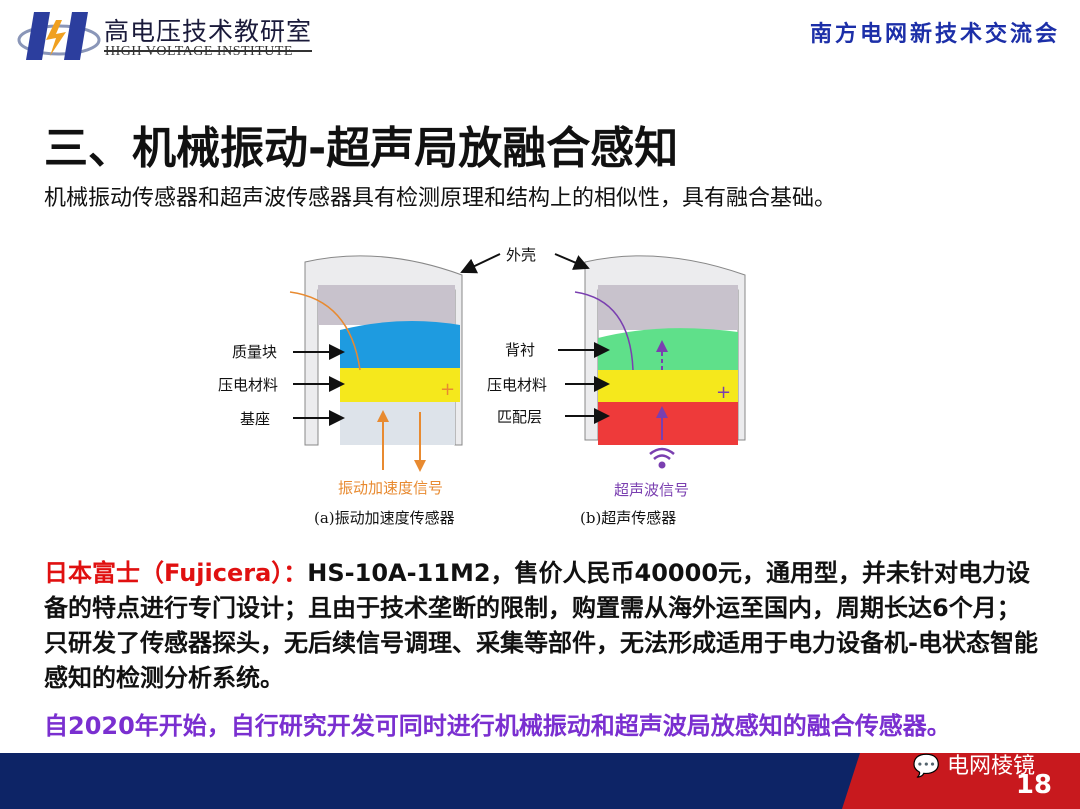  What do you see at coordinates (668, 386) in the screenshot?
I see `piezo-layer-b` at bounding box center [668, 386].